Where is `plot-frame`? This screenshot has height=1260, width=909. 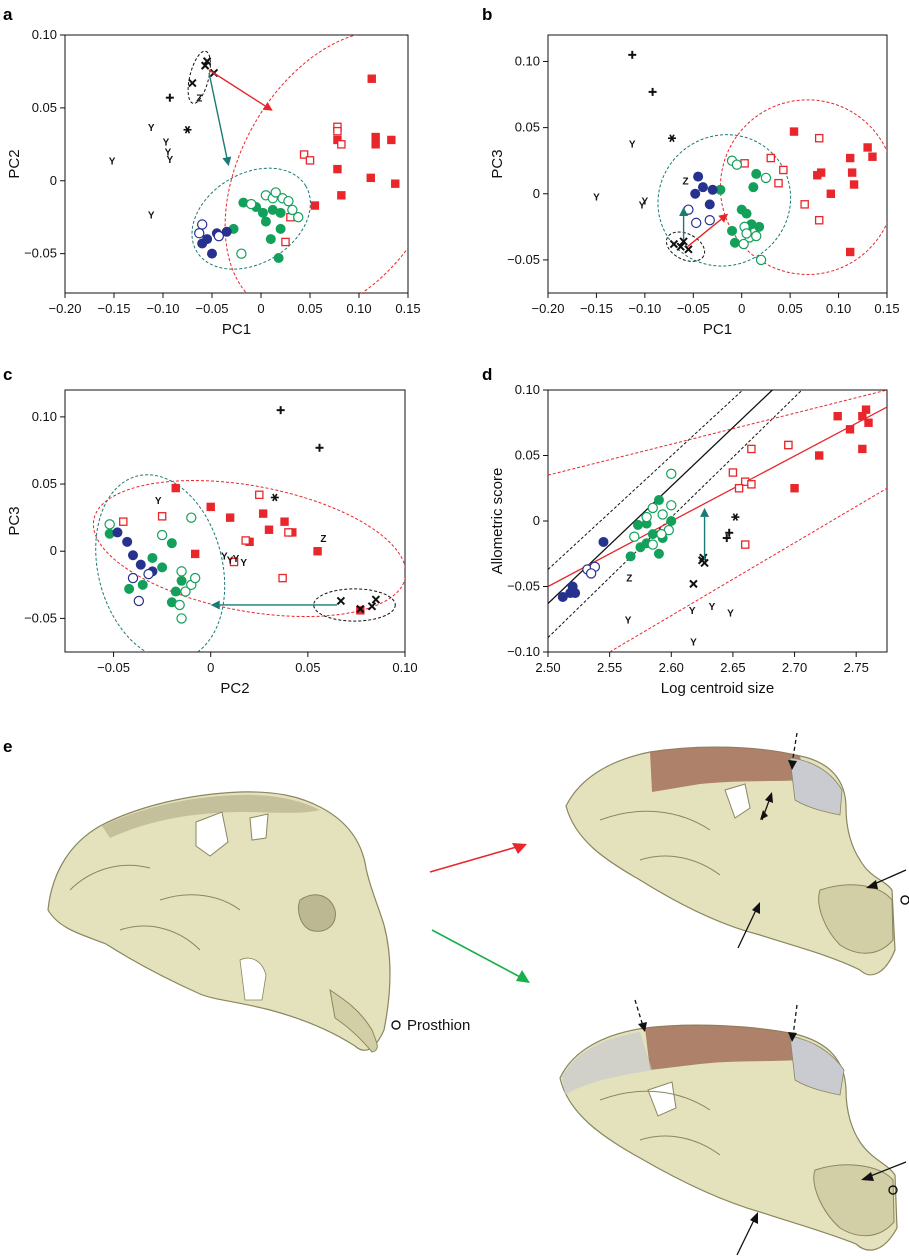
plot-frame is located at coordinates (235, 521).